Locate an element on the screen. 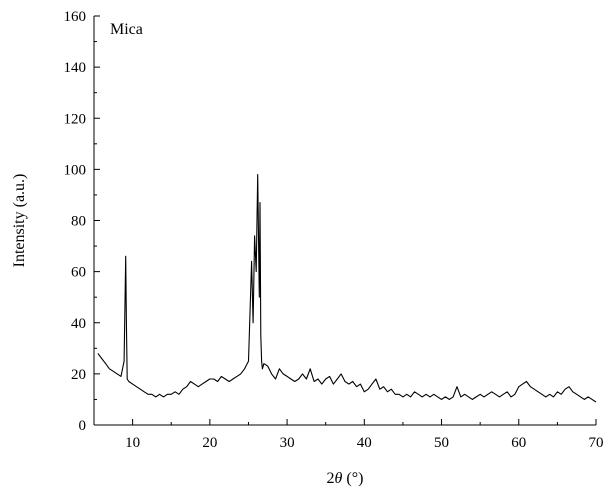  x-tick-label: 50 is located at coordinates (441, 443).